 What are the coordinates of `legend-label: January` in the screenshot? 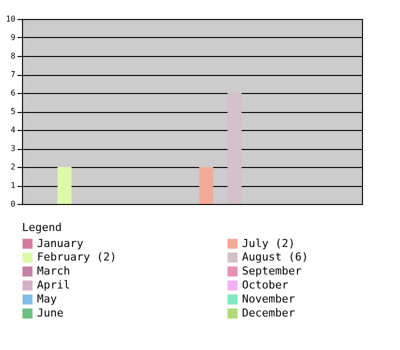 It's located at (60, 243).